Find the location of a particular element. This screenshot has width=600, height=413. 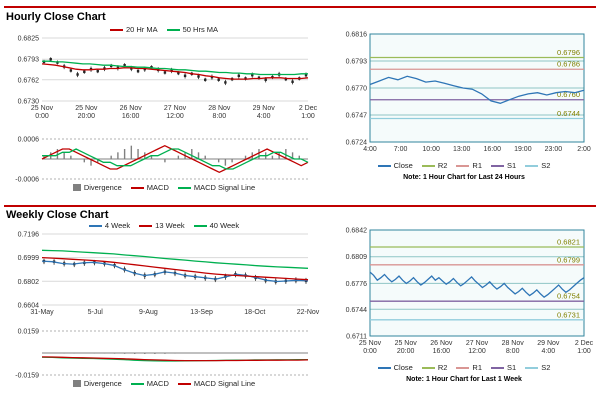

legend-label-close: Close is located at coordinates (403, 367).